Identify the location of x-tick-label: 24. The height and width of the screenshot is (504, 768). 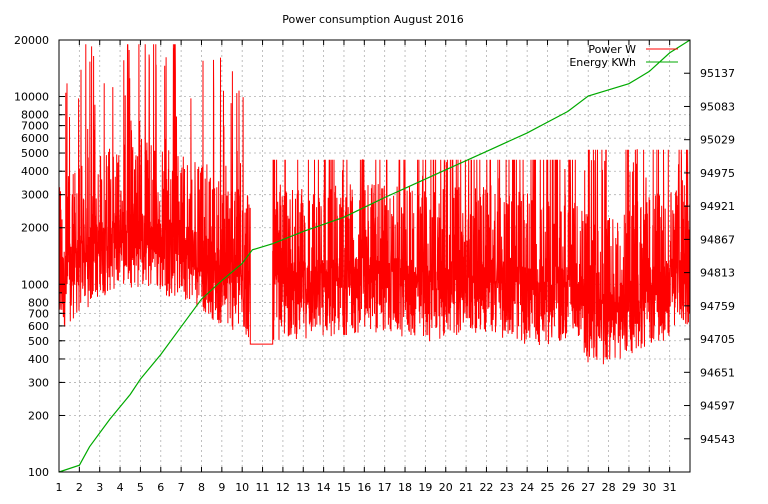
(527, 487).